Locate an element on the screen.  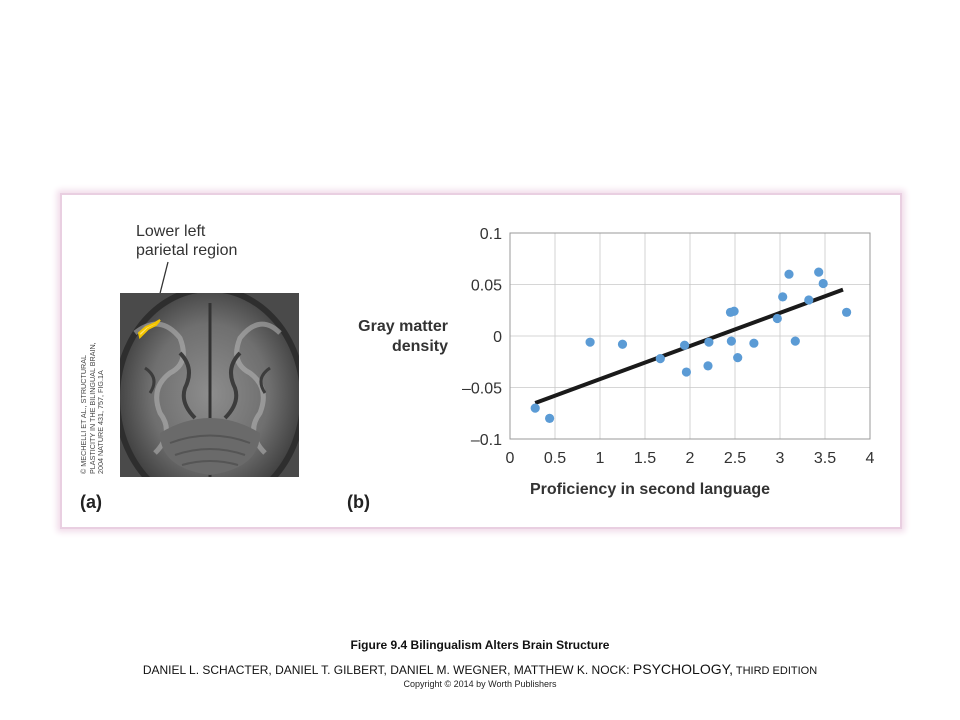
credit-line: 2004 NATURE 431, 757, FIG.1A is located at coordinates (100, 422).